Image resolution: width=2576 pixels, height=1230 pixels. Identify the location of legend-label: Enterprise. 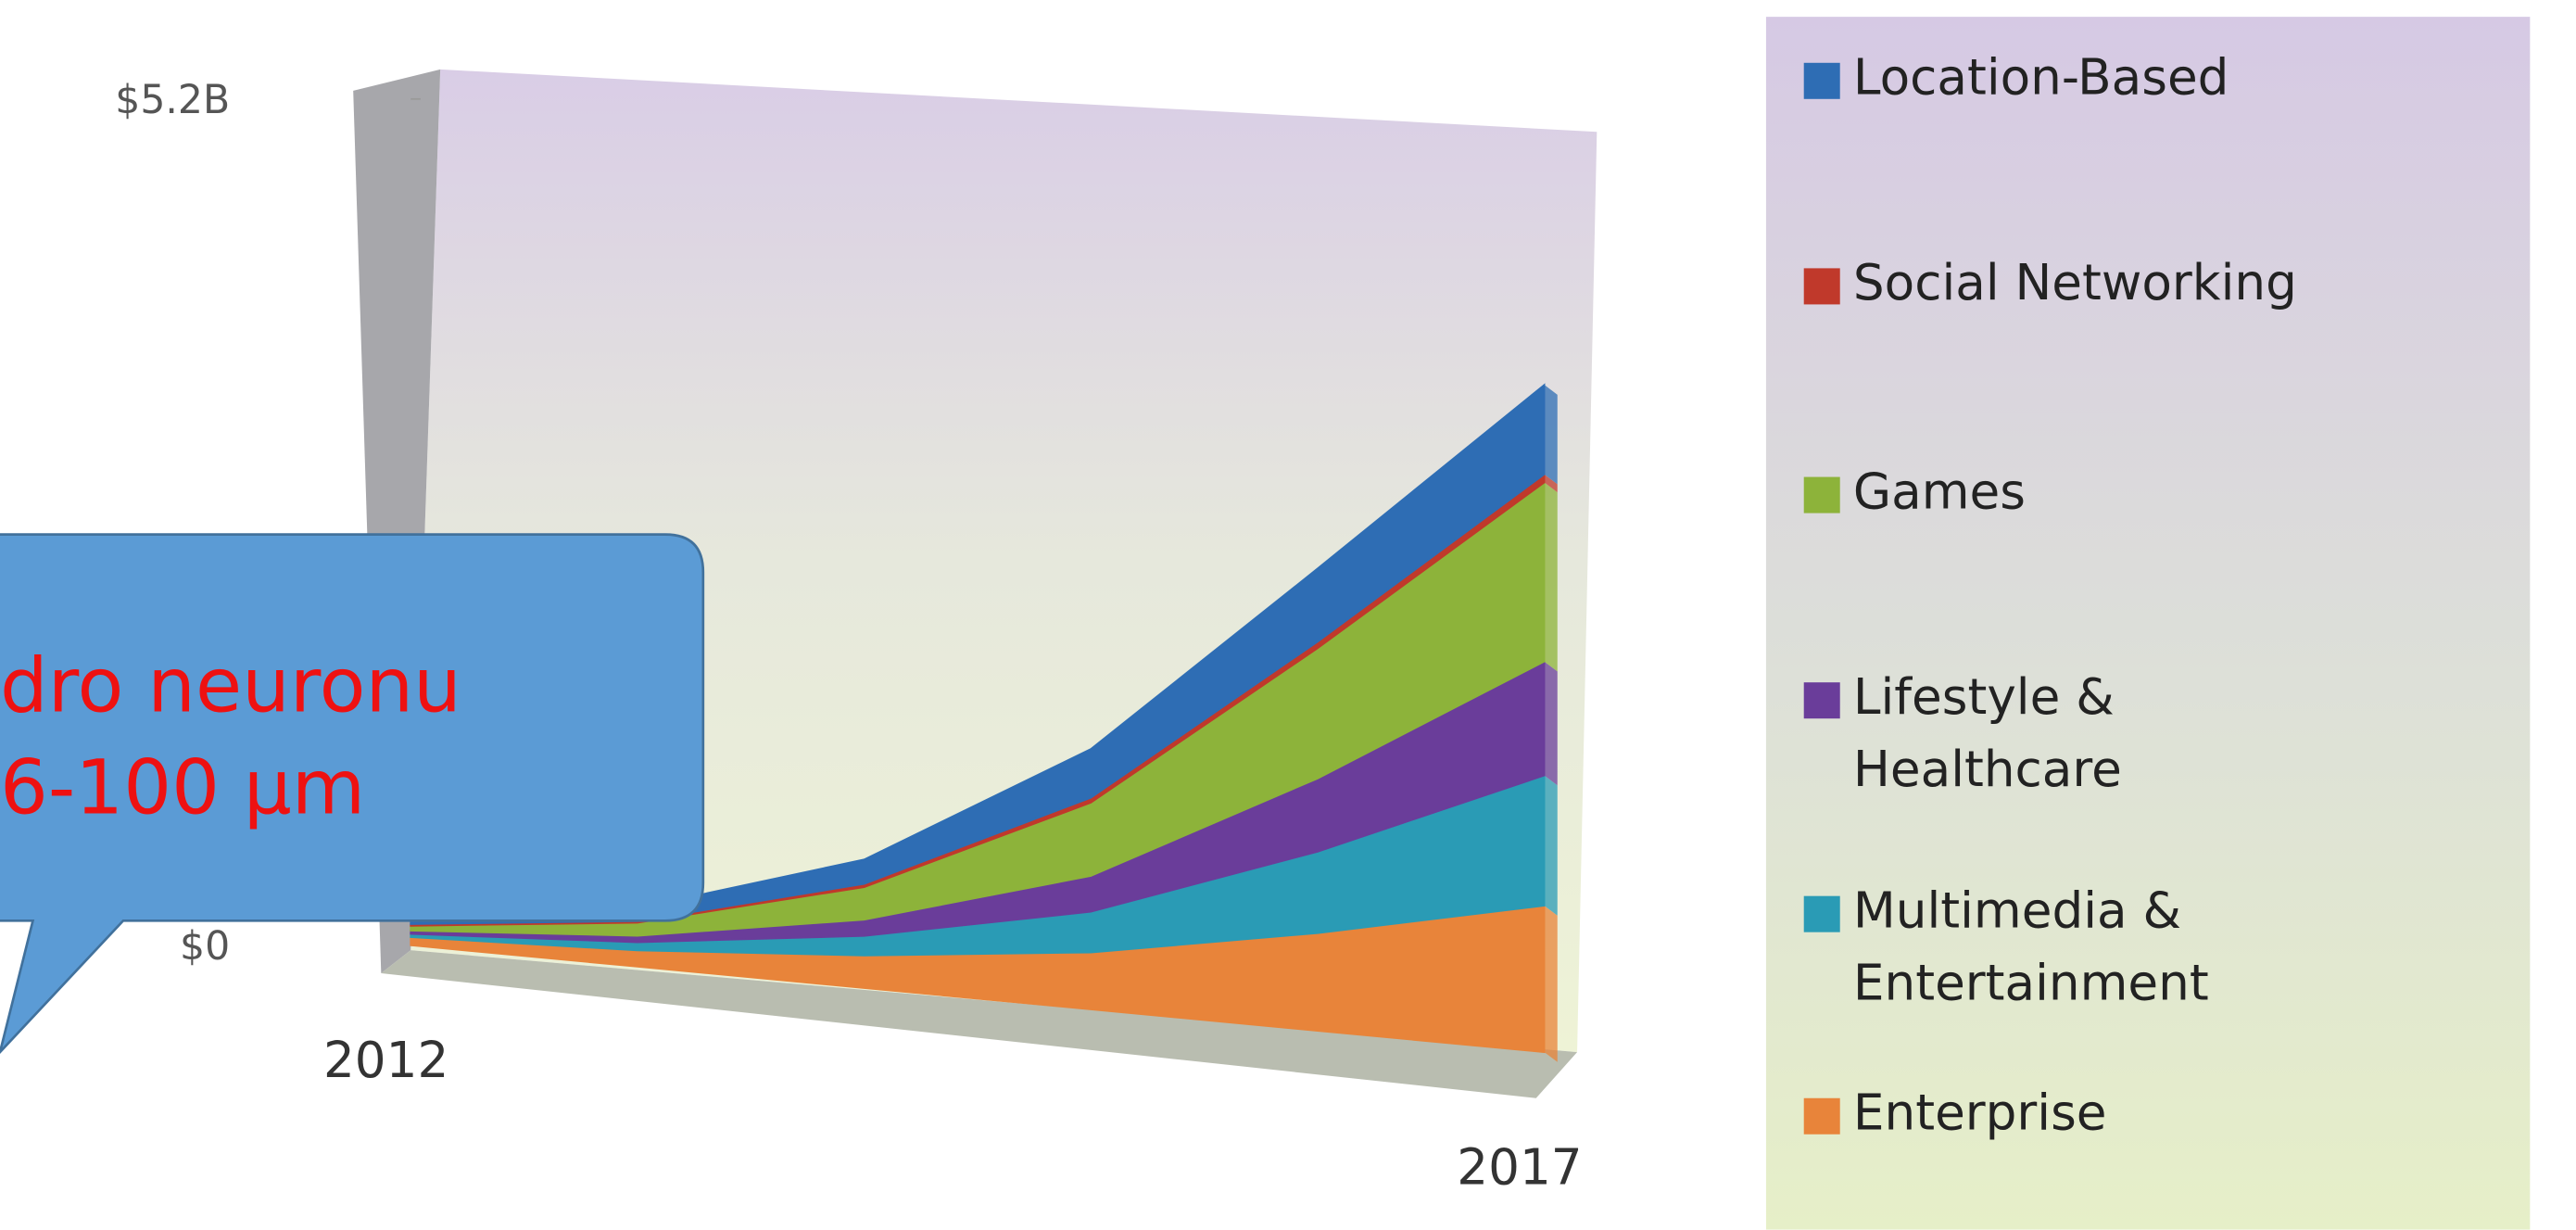
(1979, 1113).